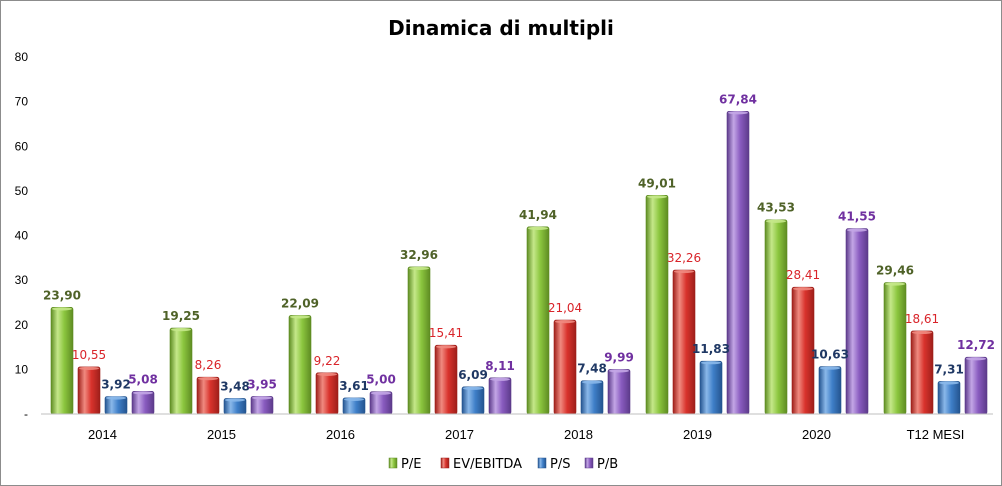 This screenshot has width=1002, height=486. What do you see at coordinates (592, 397) in the screenshot?
I see `bar-p-s-2018` at bounding box center [592, 397].